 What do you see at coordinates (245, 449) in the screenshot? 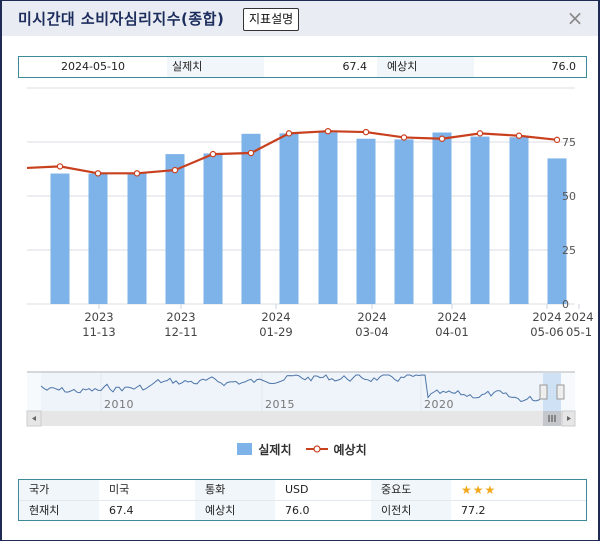
I see `bar-swatch-icon` at bounding box center [245, 449].